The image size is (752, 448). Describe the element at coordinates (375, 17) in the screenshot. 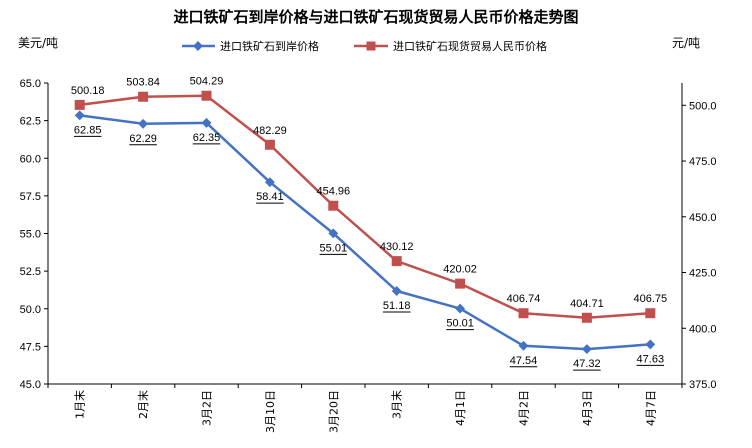

I see `chart-title: 进口铁矿石到岸价格与进口铁矿石现货贸易人民币价格走势图` at that location.